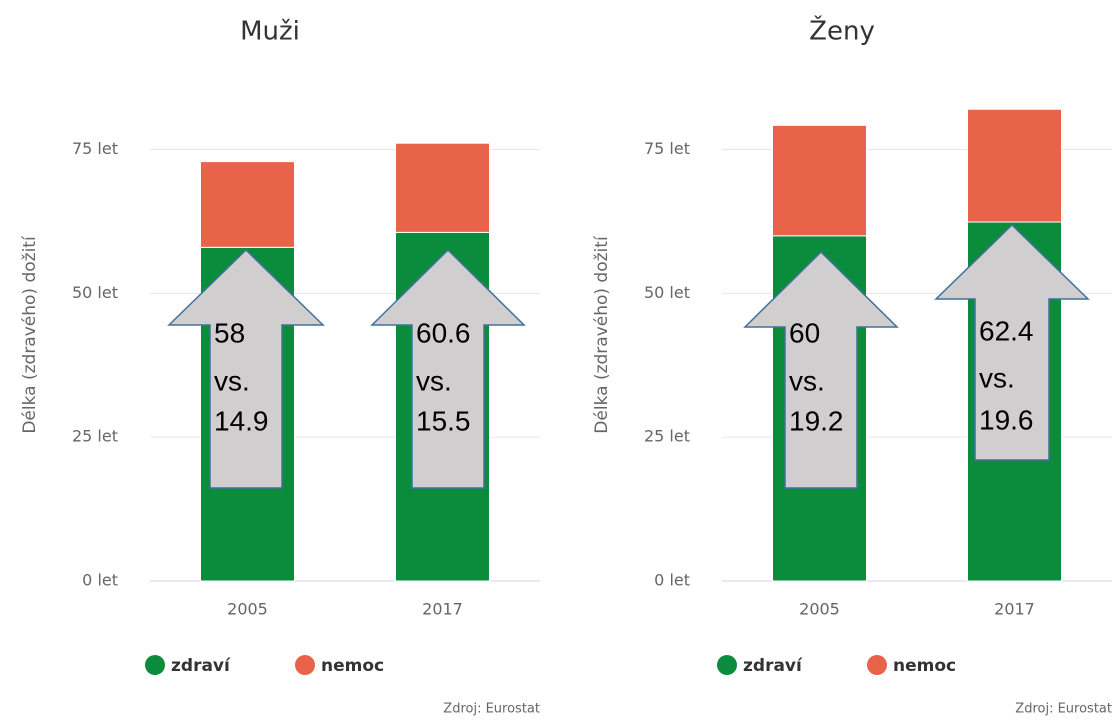  What do you see at coordinates (241, 420) in the screenshot?
I see `annotation-text: 14.9` at bounding box center [241, 420].